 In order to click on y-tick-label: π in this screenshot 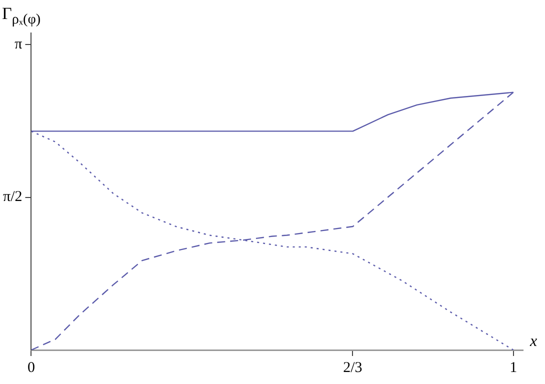, I will do `click(18, 44)`.